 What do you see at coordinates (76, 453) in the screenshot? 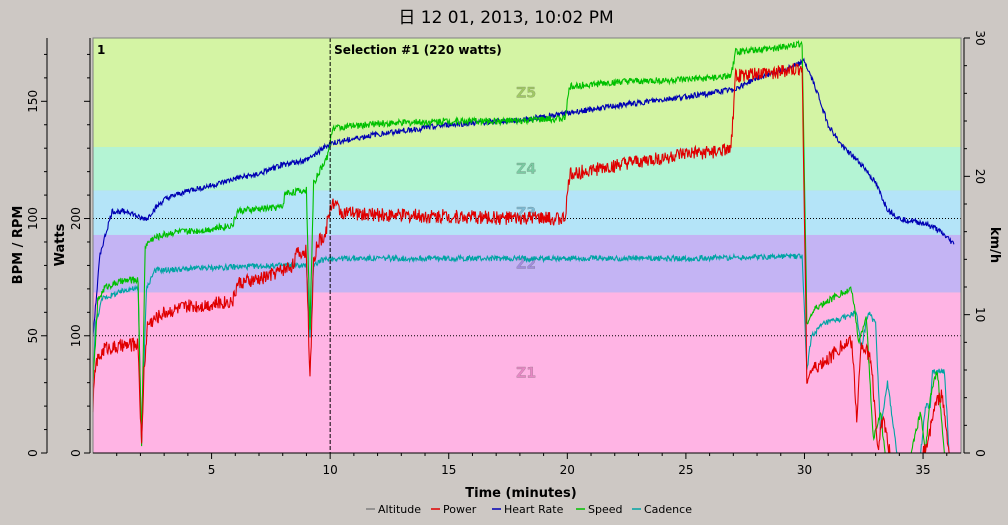
I see `watts-tick-label-0: 0` at bounding box center [76, 453].